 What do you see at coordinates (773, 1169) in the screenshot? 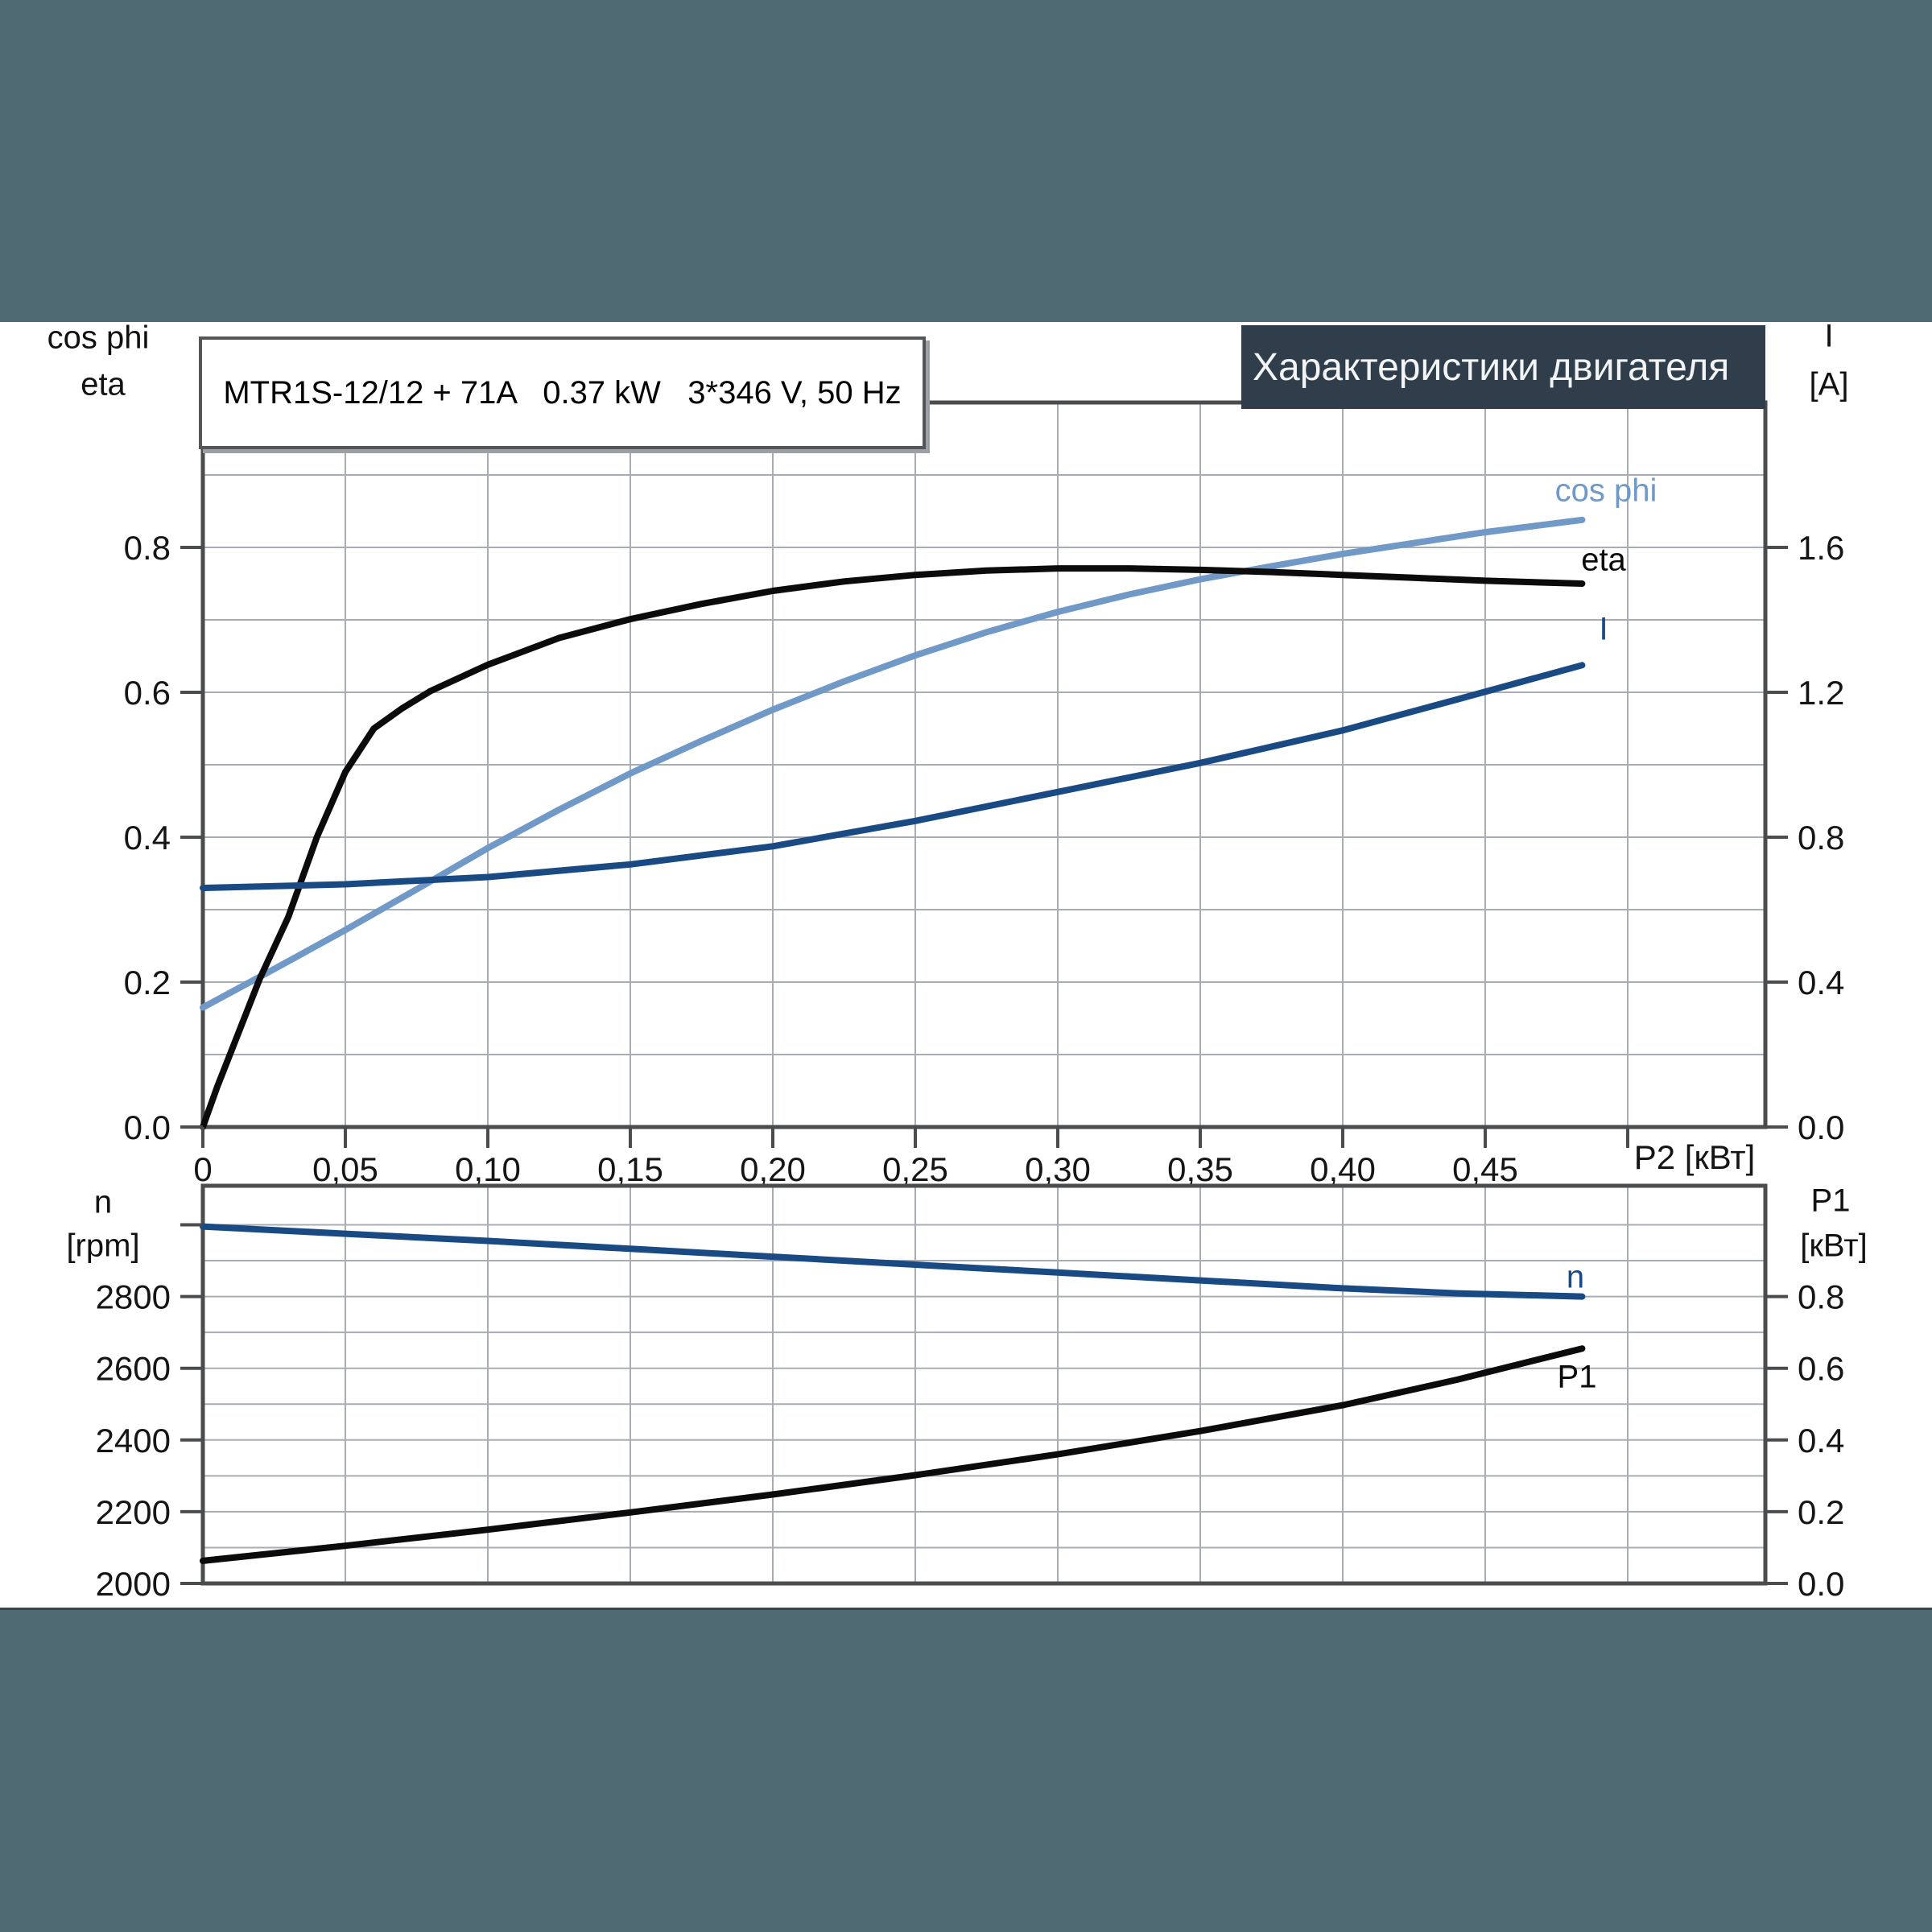
I see `x-tick-label: 0,20` at bounding box center [773, 1169].